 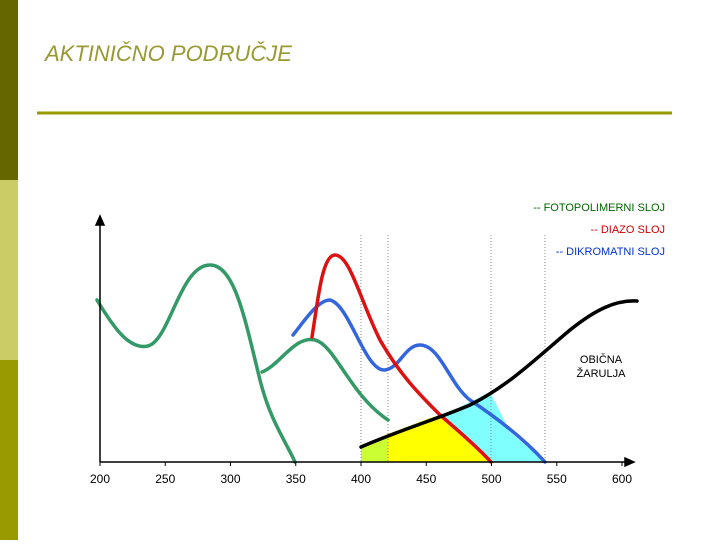 What do you see at coordinates (453, 348) in the screenshot?
I see `guide-lines` at bounding box center [453, 348].